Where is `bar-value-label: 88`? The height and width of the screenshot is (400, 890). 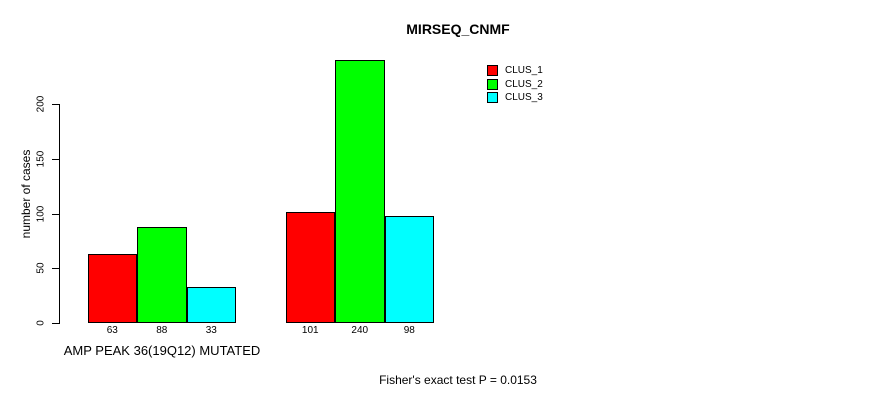
bar-value-label: 88 is located at coordinates (162, 330).